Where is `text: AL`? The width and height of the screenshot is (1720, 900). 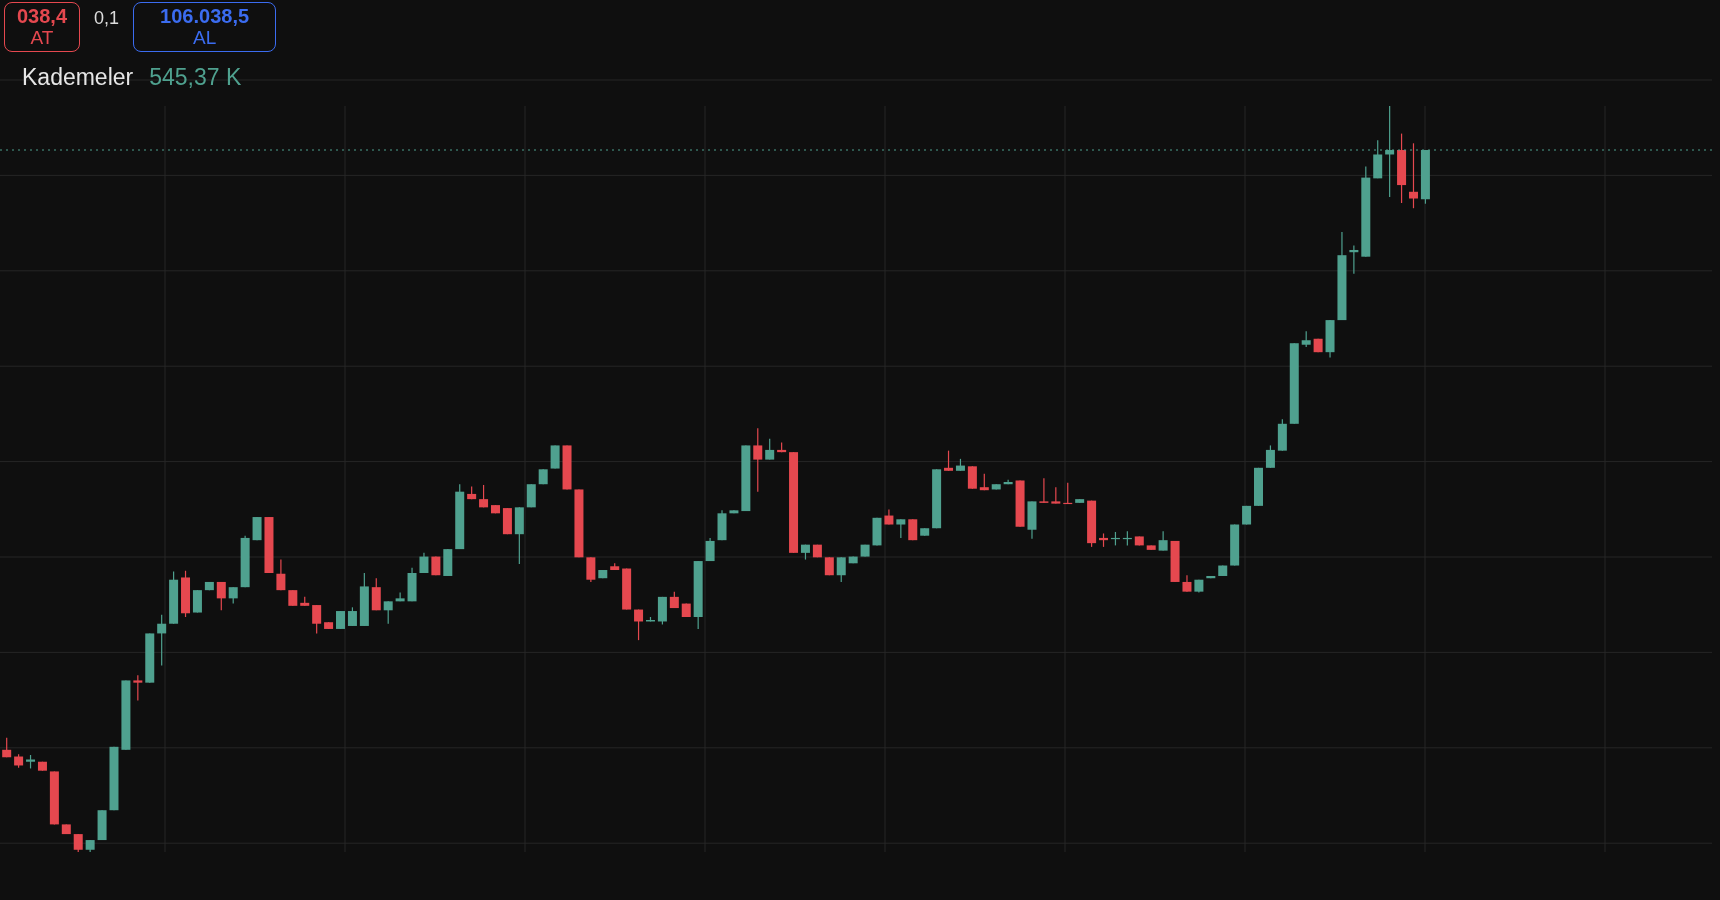 text: AL is located at coordinates (204, 38).